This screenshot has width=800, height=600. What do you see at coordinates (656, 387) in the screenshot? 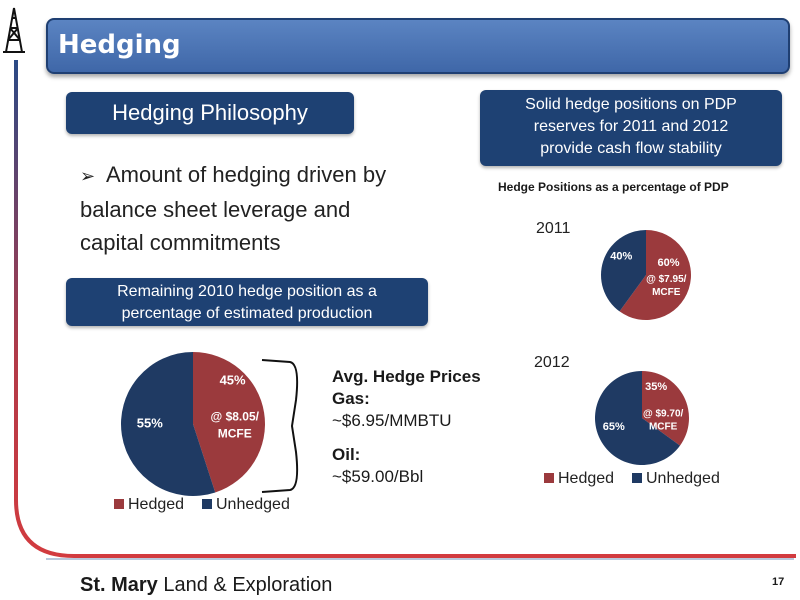
I see `pie-label-2012-hedged: 35%` at bounding box center [656, 387].